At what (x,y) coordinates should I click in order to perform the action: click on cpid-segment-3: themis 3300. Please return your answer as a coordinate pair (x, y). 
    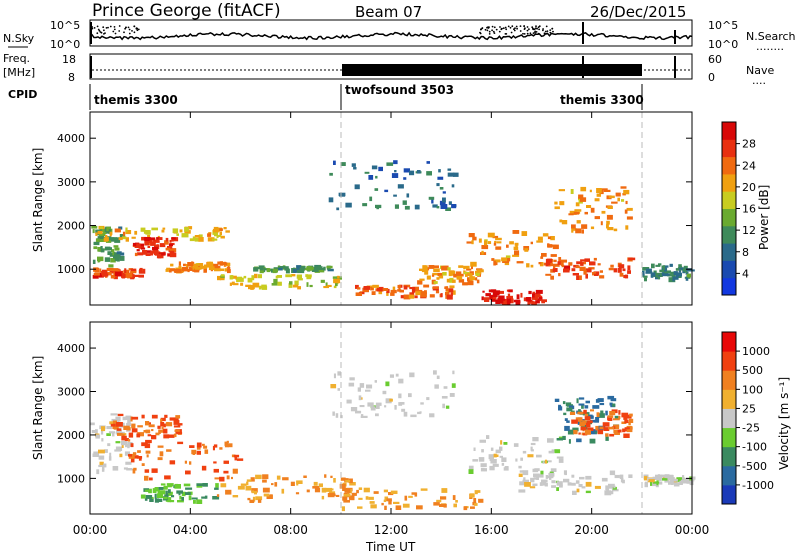
    Looking at the image, I should click on (602, 100).